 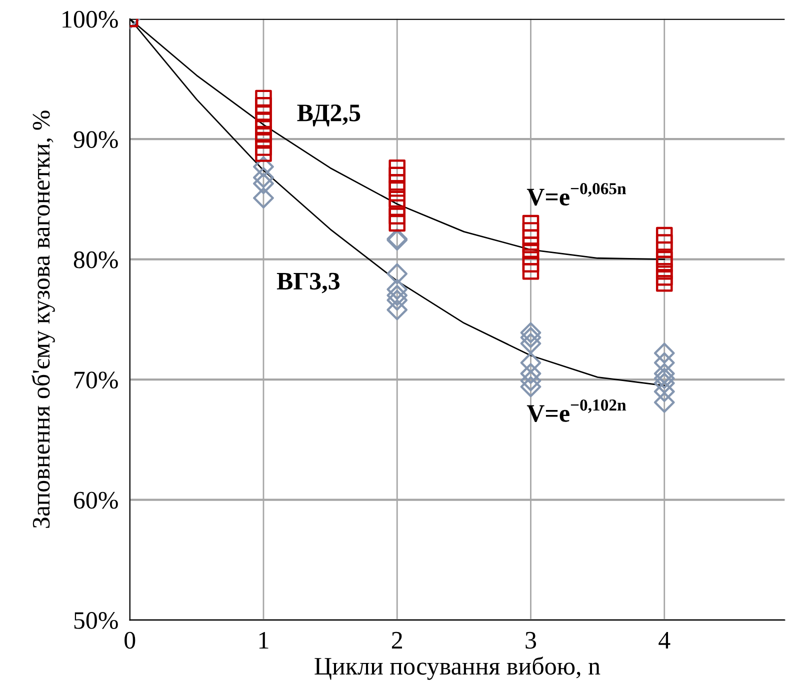 What do you see at coordinates (328, 115) in the screenshot?
I see `annotation: ВД2,5` at bounding box center [328, 115].